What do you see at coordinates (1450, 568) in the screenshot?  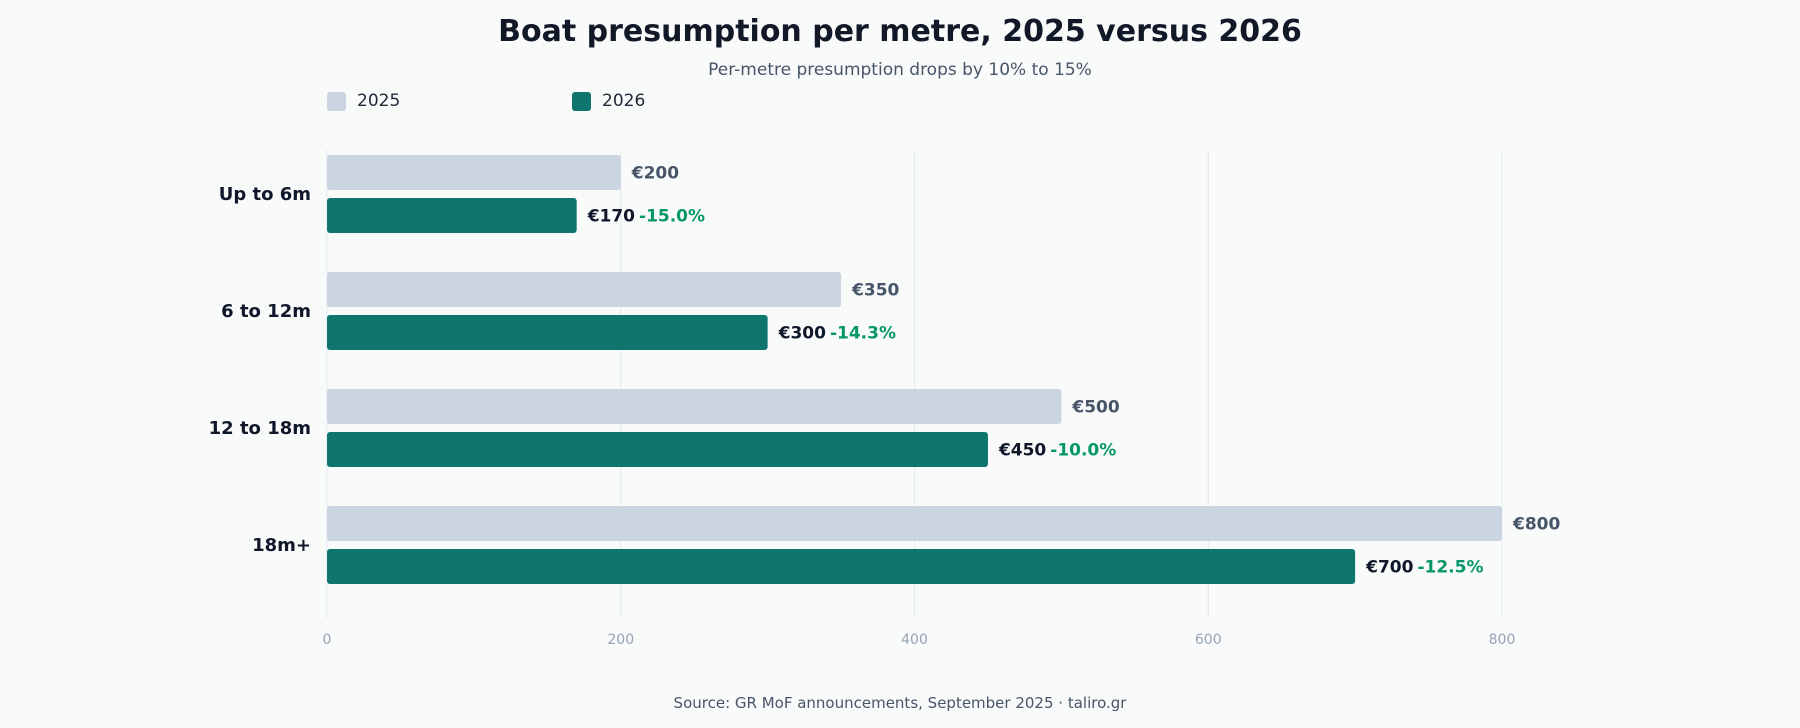 I see `change-label-2026: -12.5%` at bounding box center [1450, 568].